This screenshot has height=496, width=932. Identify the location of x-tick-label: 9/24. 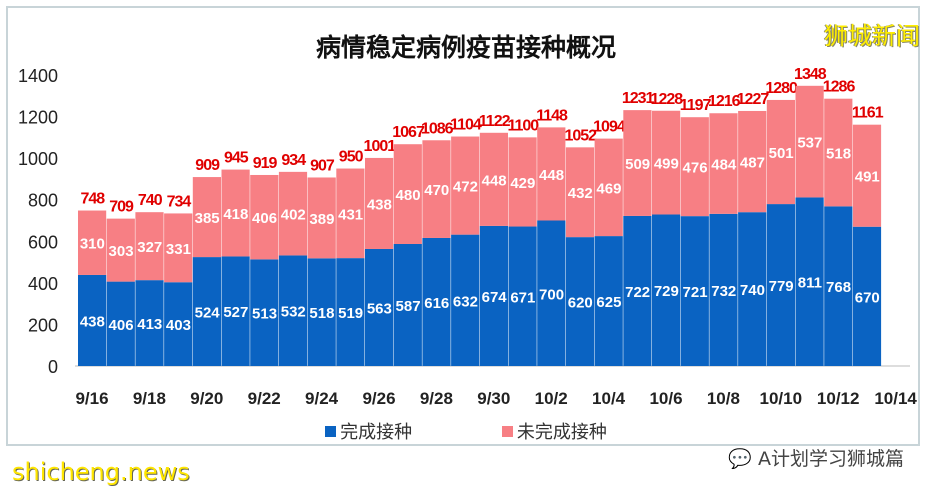
(322, 398).